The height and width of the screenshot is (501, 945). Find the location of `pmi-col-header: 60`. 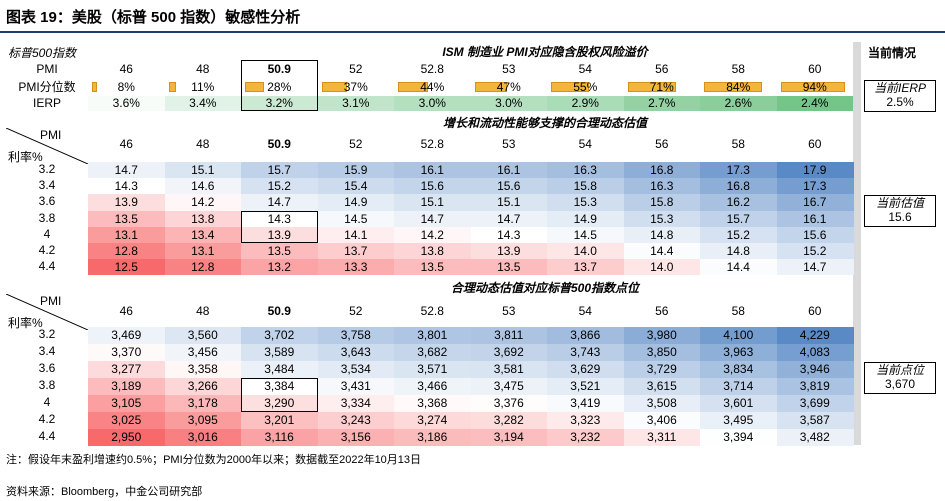

pmi-col-header: 60 is located at coordinates (815, 311).